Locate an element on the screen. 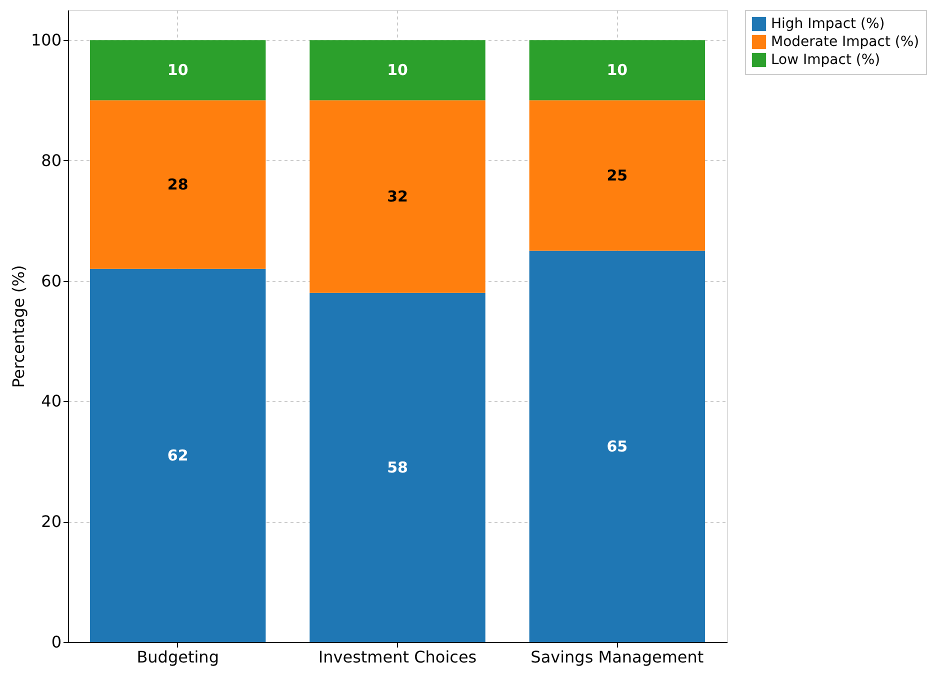 This screenshot has width=937, height=675. data-label: 25 is located at coordinates (617, 175).